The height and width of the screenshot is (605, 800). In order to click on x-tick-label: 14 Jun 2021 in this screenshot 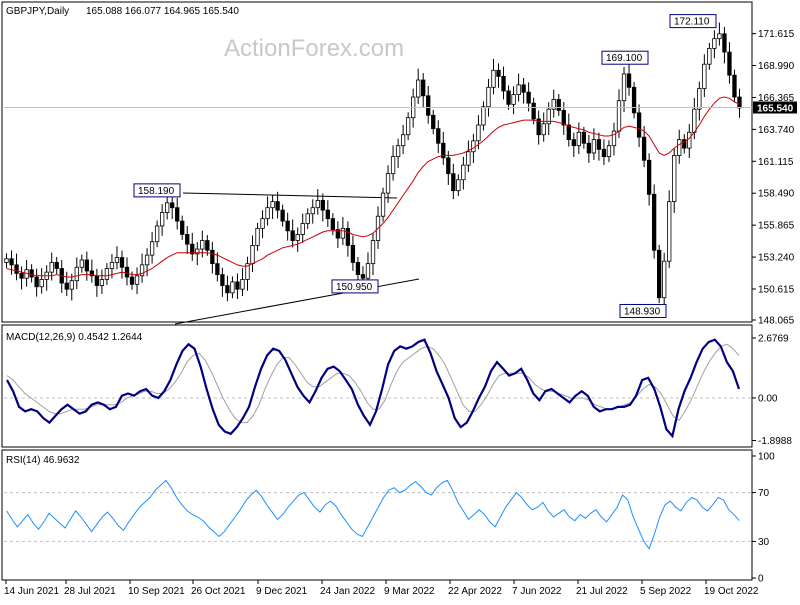, I will do `click(31, 591)`.